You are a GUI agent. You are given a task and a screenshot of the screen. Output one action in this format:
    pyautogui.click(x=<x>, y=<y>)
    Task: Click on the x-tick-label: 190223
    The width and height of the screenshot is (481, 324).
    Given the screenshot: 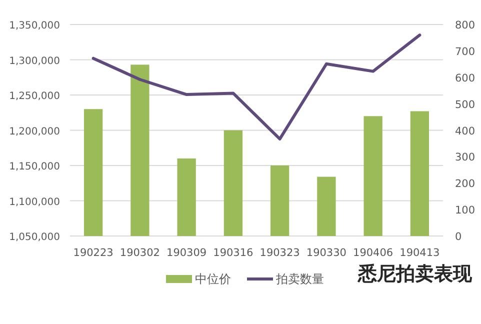 What is the action you would take?
    pyautogui.click(x=93, y=253)
    